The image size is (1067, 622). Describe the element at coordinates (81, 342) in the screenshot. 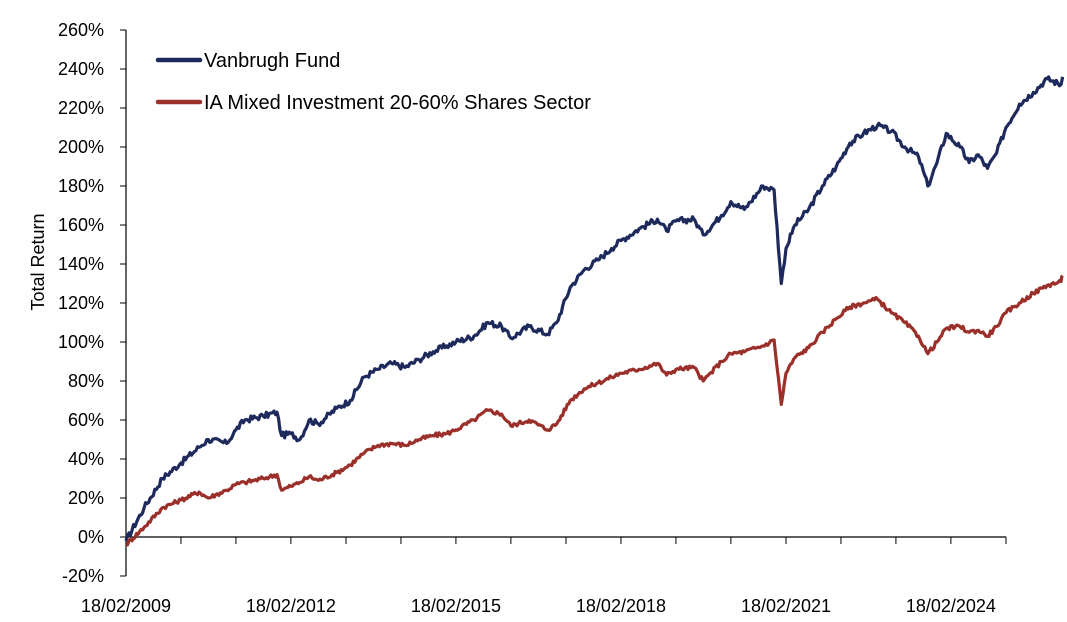

I see `y-tick-label: 100%` at that location.